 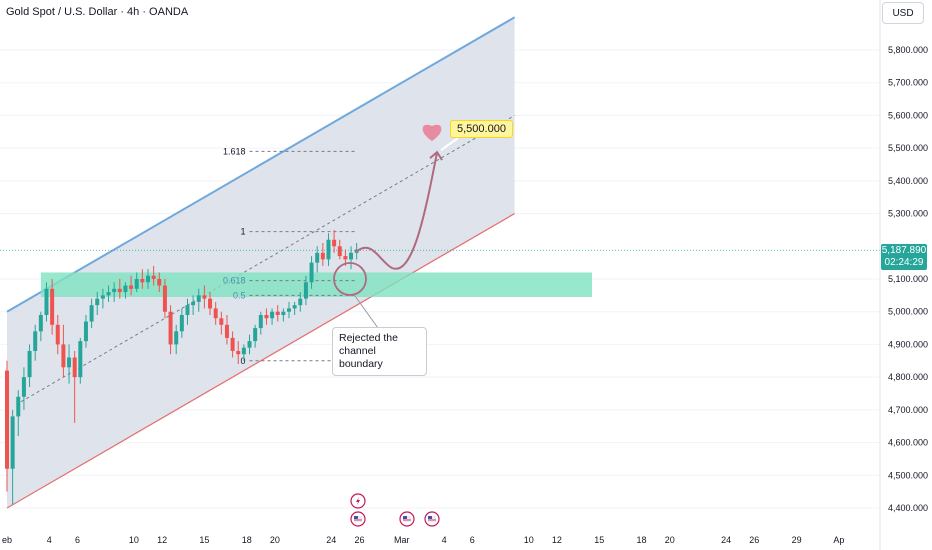 I want to click on price-tick-label: 4,500.000, so click(x=908, y=475).